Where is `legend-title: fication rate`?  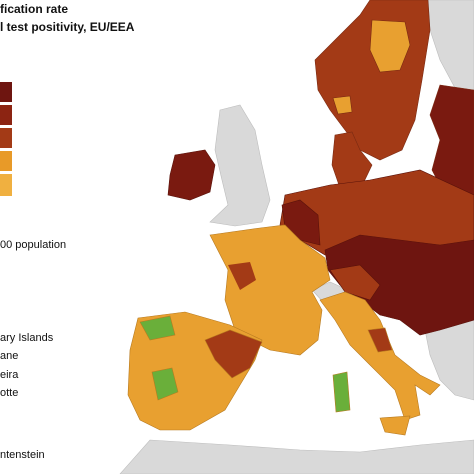
legend-title: fication rate is located at coordinates (34, 9).